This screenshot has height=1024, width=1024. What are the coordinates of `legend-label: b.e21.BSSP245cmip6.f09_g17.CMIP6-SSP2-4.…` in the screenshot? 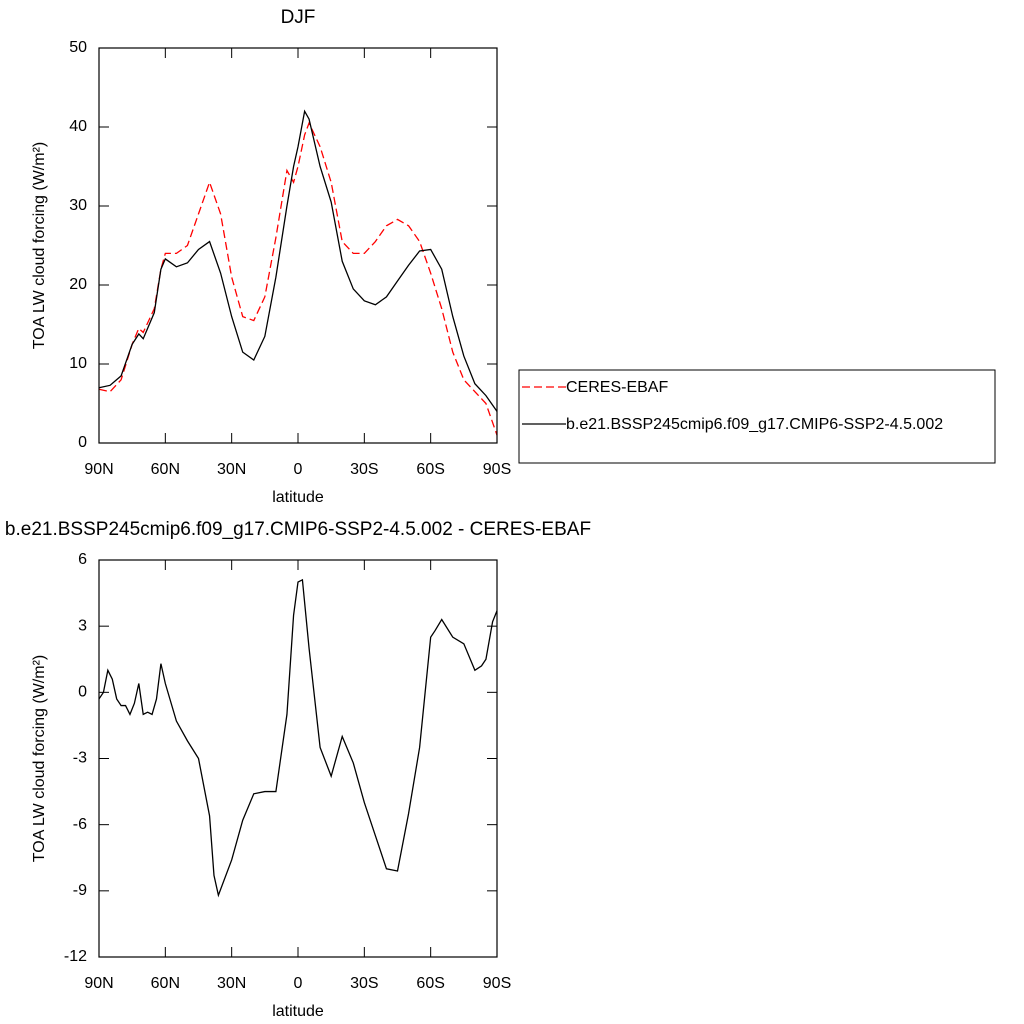 It's located at (754, 424).